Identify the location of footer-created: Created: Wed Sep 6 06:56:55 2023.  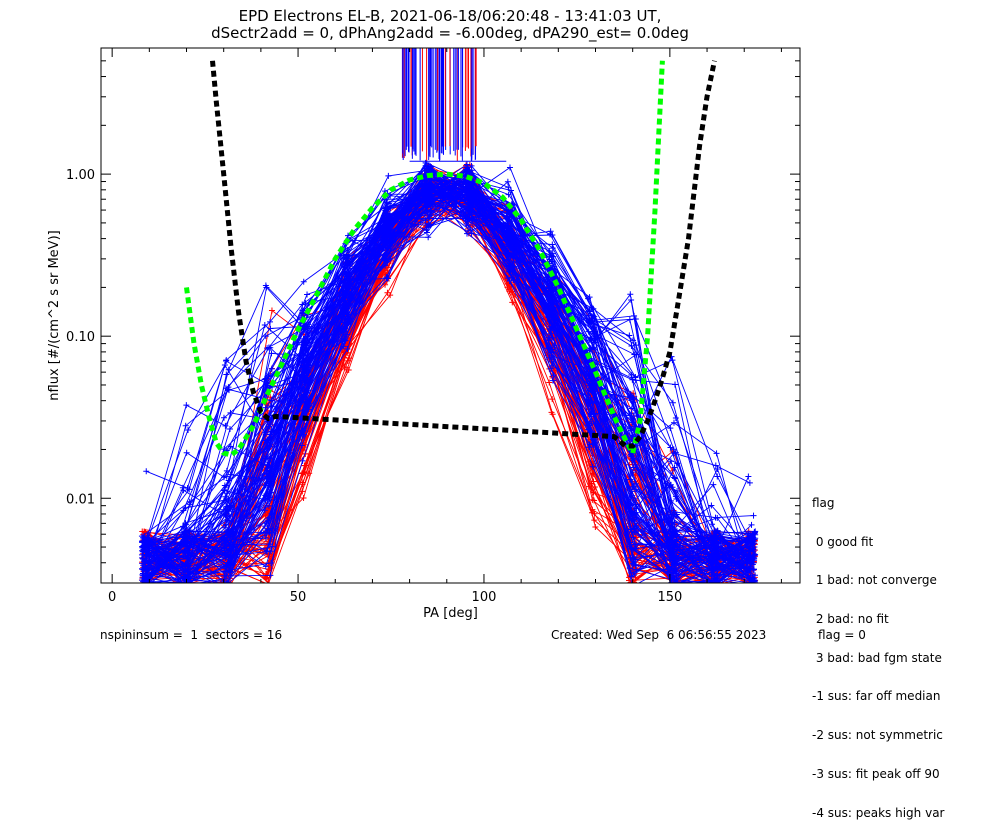
(659, 635).